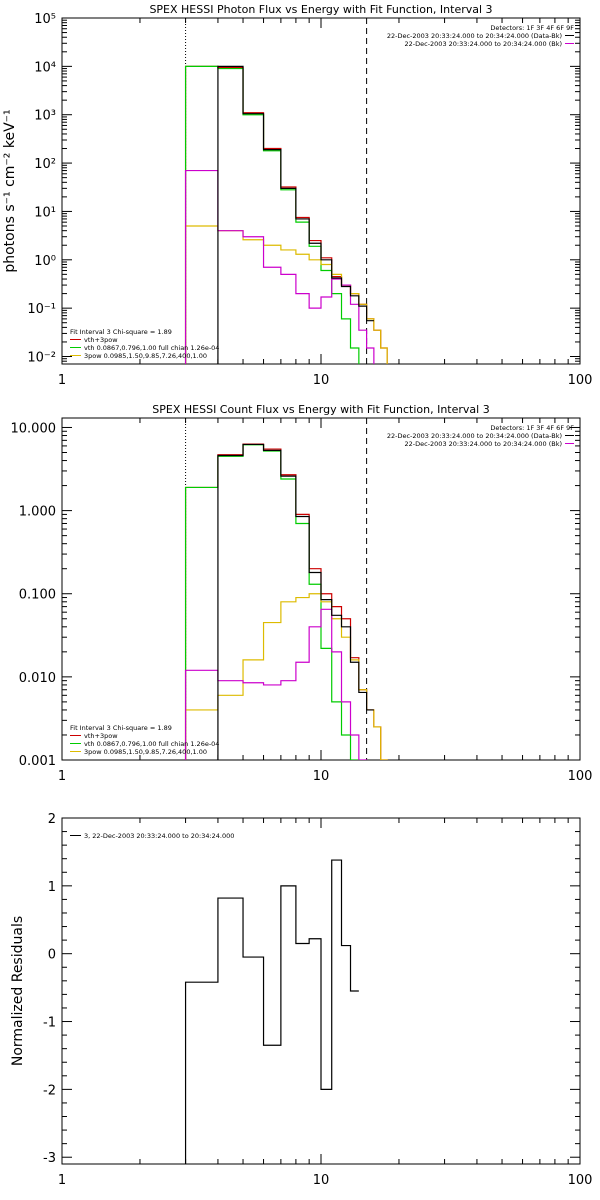 The image size is (600, 1200). I want to click on y-tick-label: 2, so click(52, 819).